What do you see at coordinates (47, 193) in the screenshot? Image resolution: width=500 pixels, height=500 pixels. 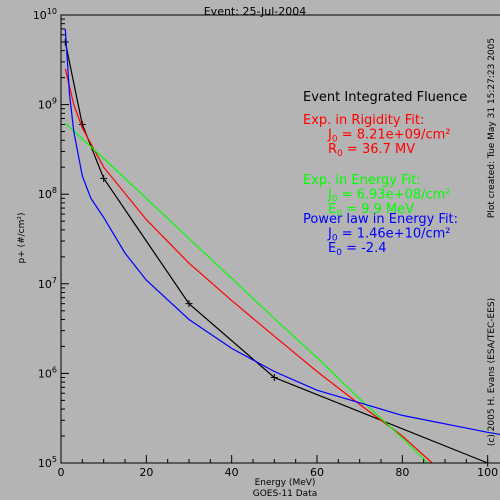 I see `y-tick-label: 10⁸` at bounding box center [47, 193].